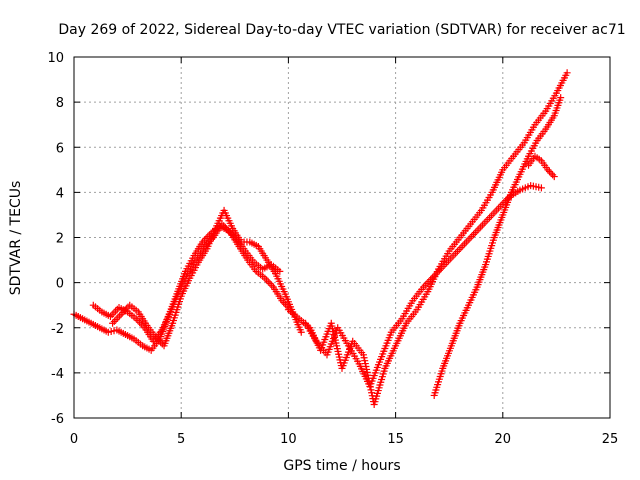 The image size is (640, 480). I want to click on x-tick-label: 5, so click(181, 439).